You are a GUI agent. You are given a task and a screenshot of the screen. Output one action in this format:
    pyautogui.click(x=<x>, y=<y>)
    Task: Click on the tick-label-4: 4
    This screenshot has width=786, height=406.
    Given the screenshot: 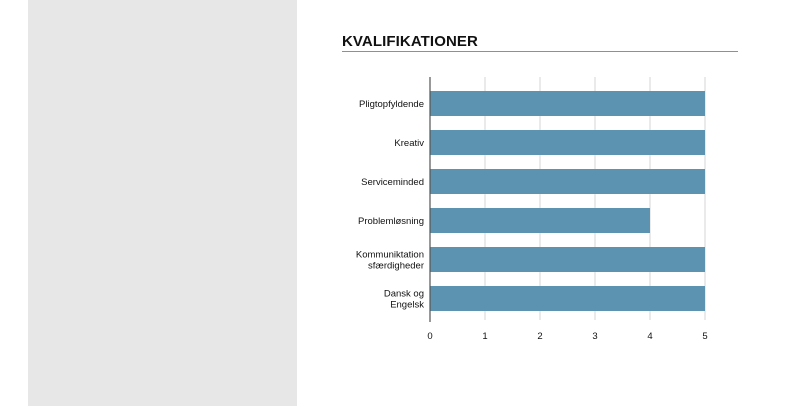 What is the action you would take?
    pyautogui.click(x=649, y=336)
    